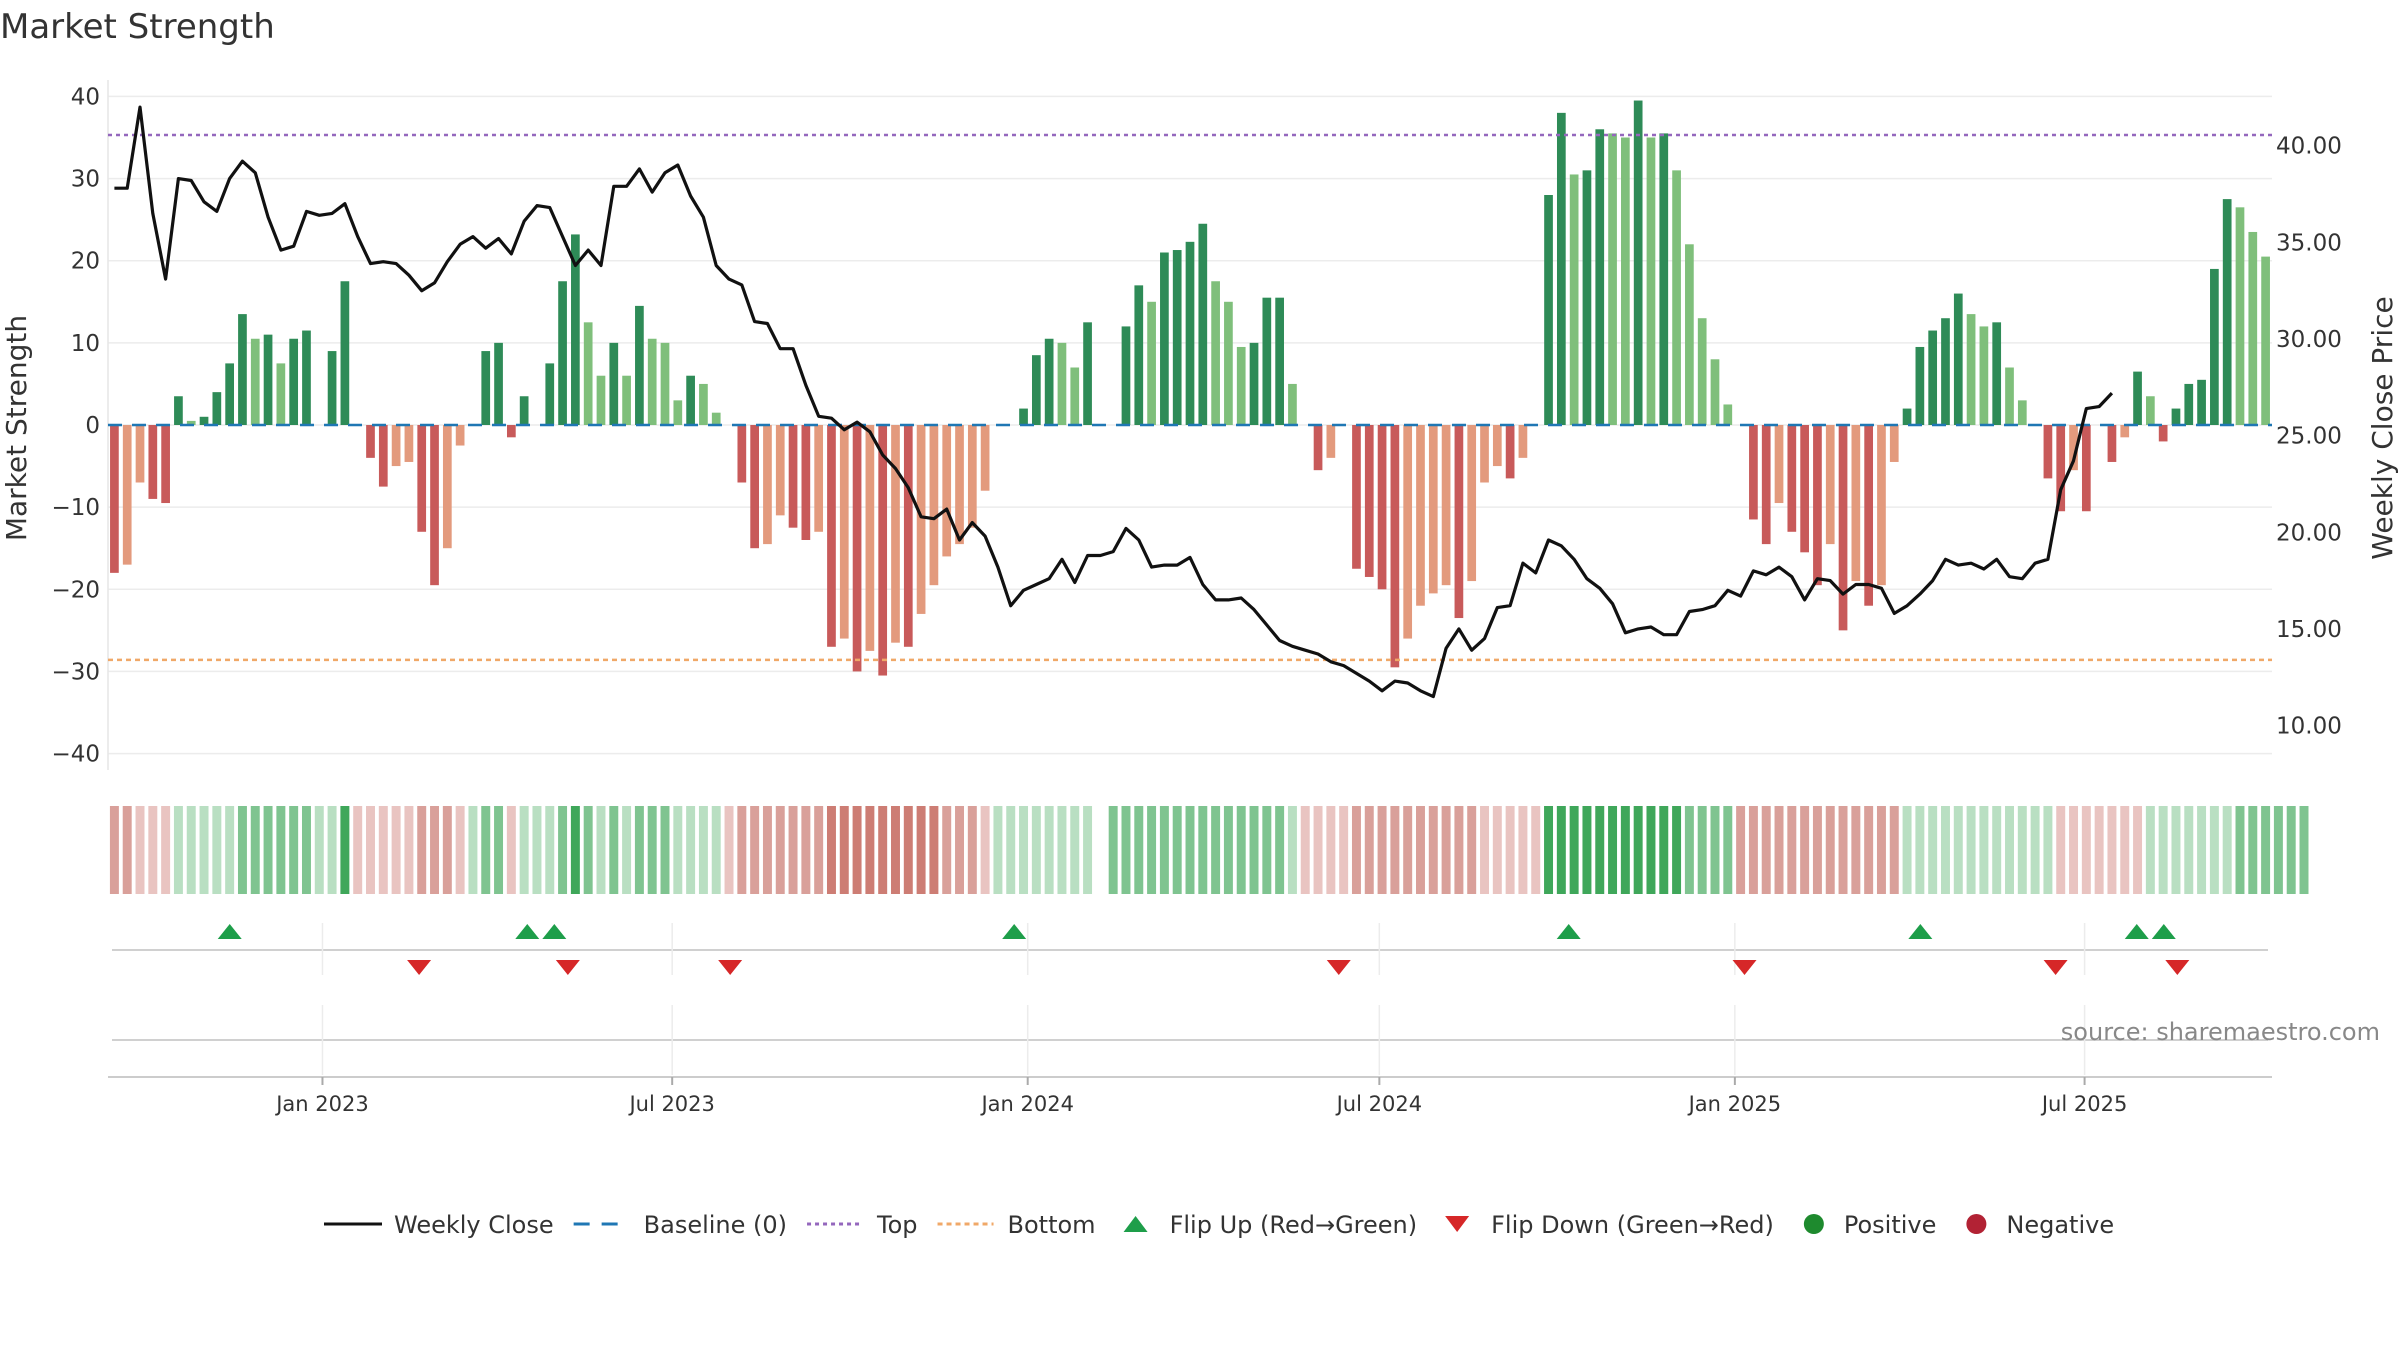  What do you see at coordinates (321, 1104) in the screenshot?
I see `x-tick-label: Jan 2023` at bounding box center [321, 1104].